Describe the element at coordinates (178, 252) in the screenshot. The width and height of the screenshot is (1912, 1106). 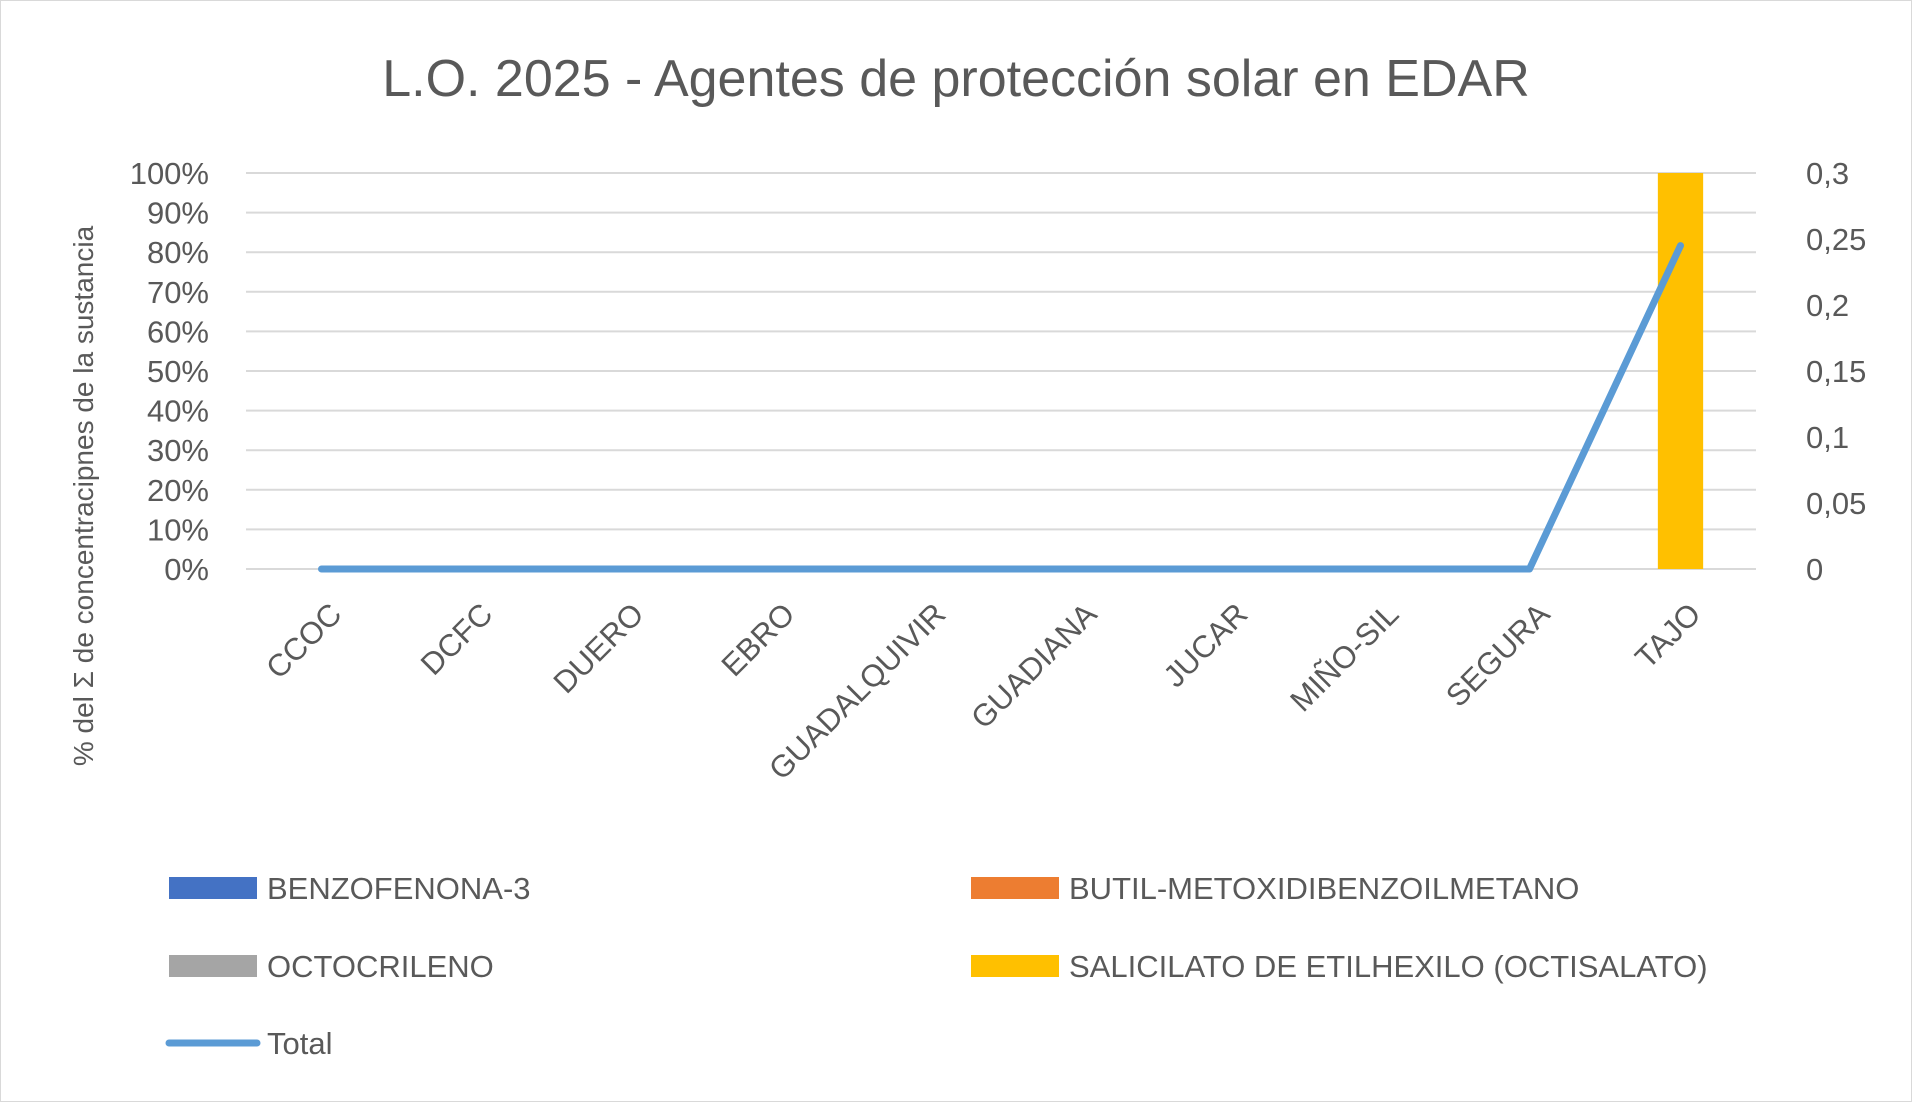
I see `y-tick-label: 80%` at that location.